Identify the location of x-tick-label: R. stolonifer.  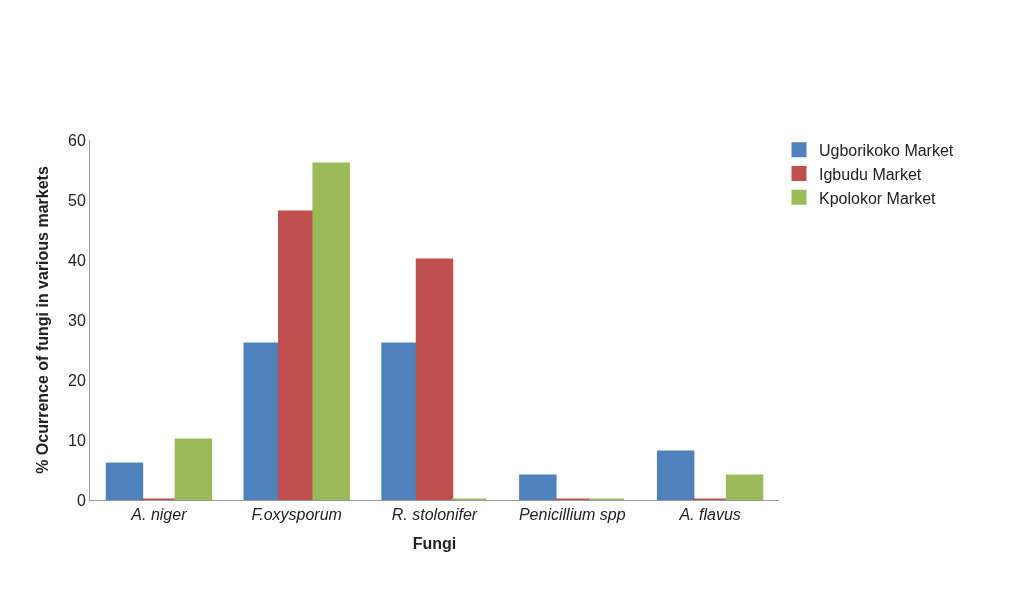
(434, 515).